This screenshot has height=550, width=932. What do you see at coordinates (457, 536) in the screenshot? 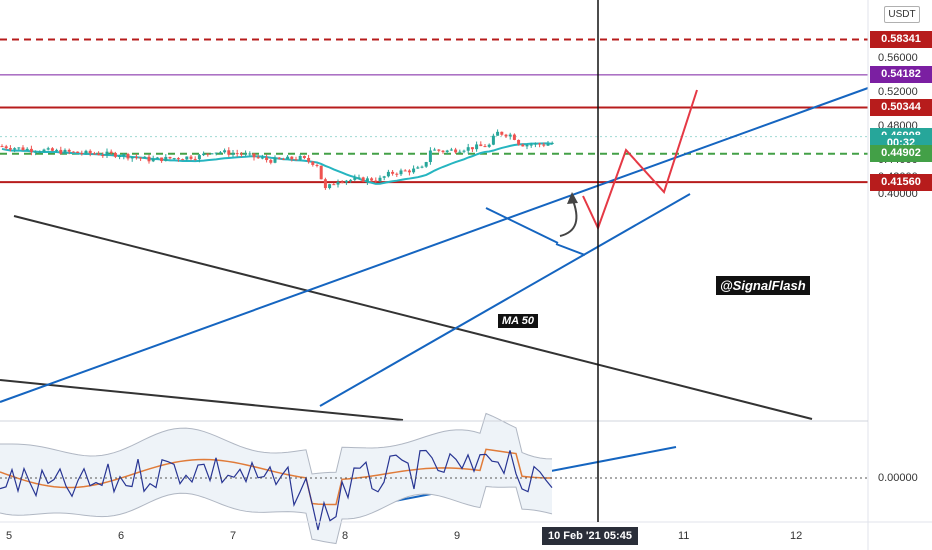
I see `x-tick-label: 9` at bounding box center [457, 536].